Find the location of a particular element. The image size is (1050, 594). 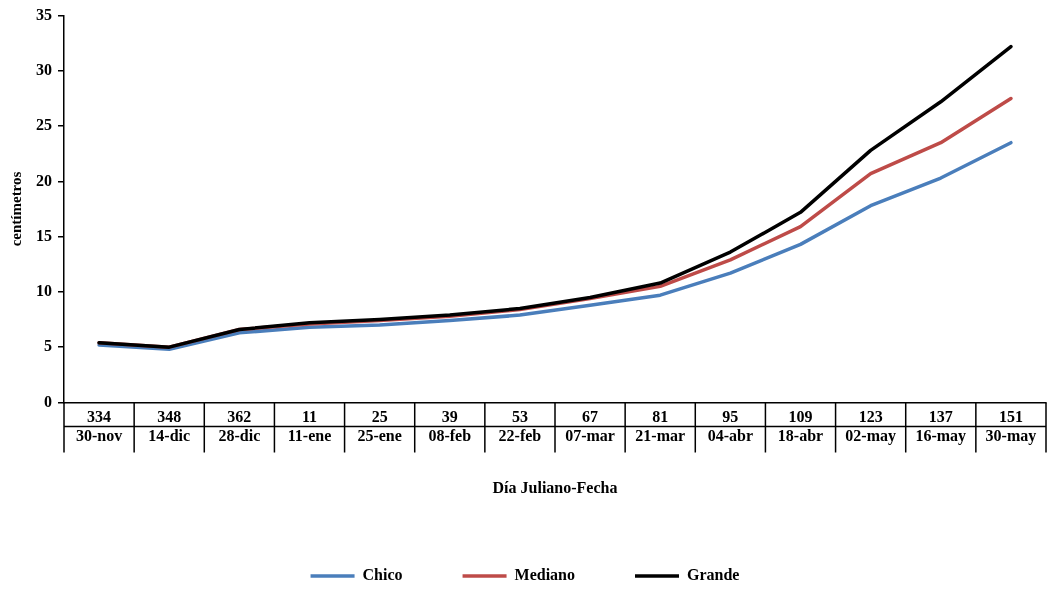

x-tick-label: 95 04-abr is located at coordinates (730, 426).